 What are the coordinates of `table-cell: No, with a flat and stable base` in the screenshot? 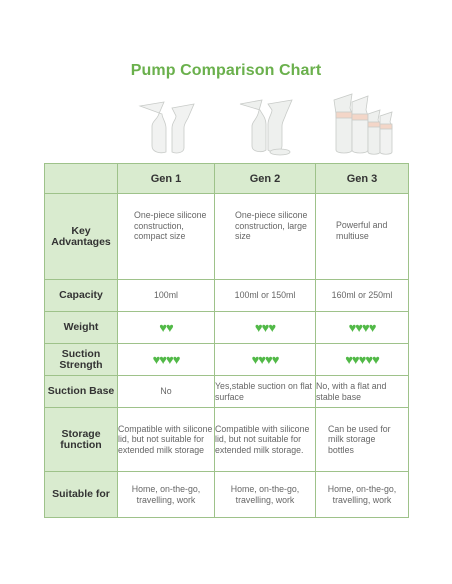 It's located at (362, 391).